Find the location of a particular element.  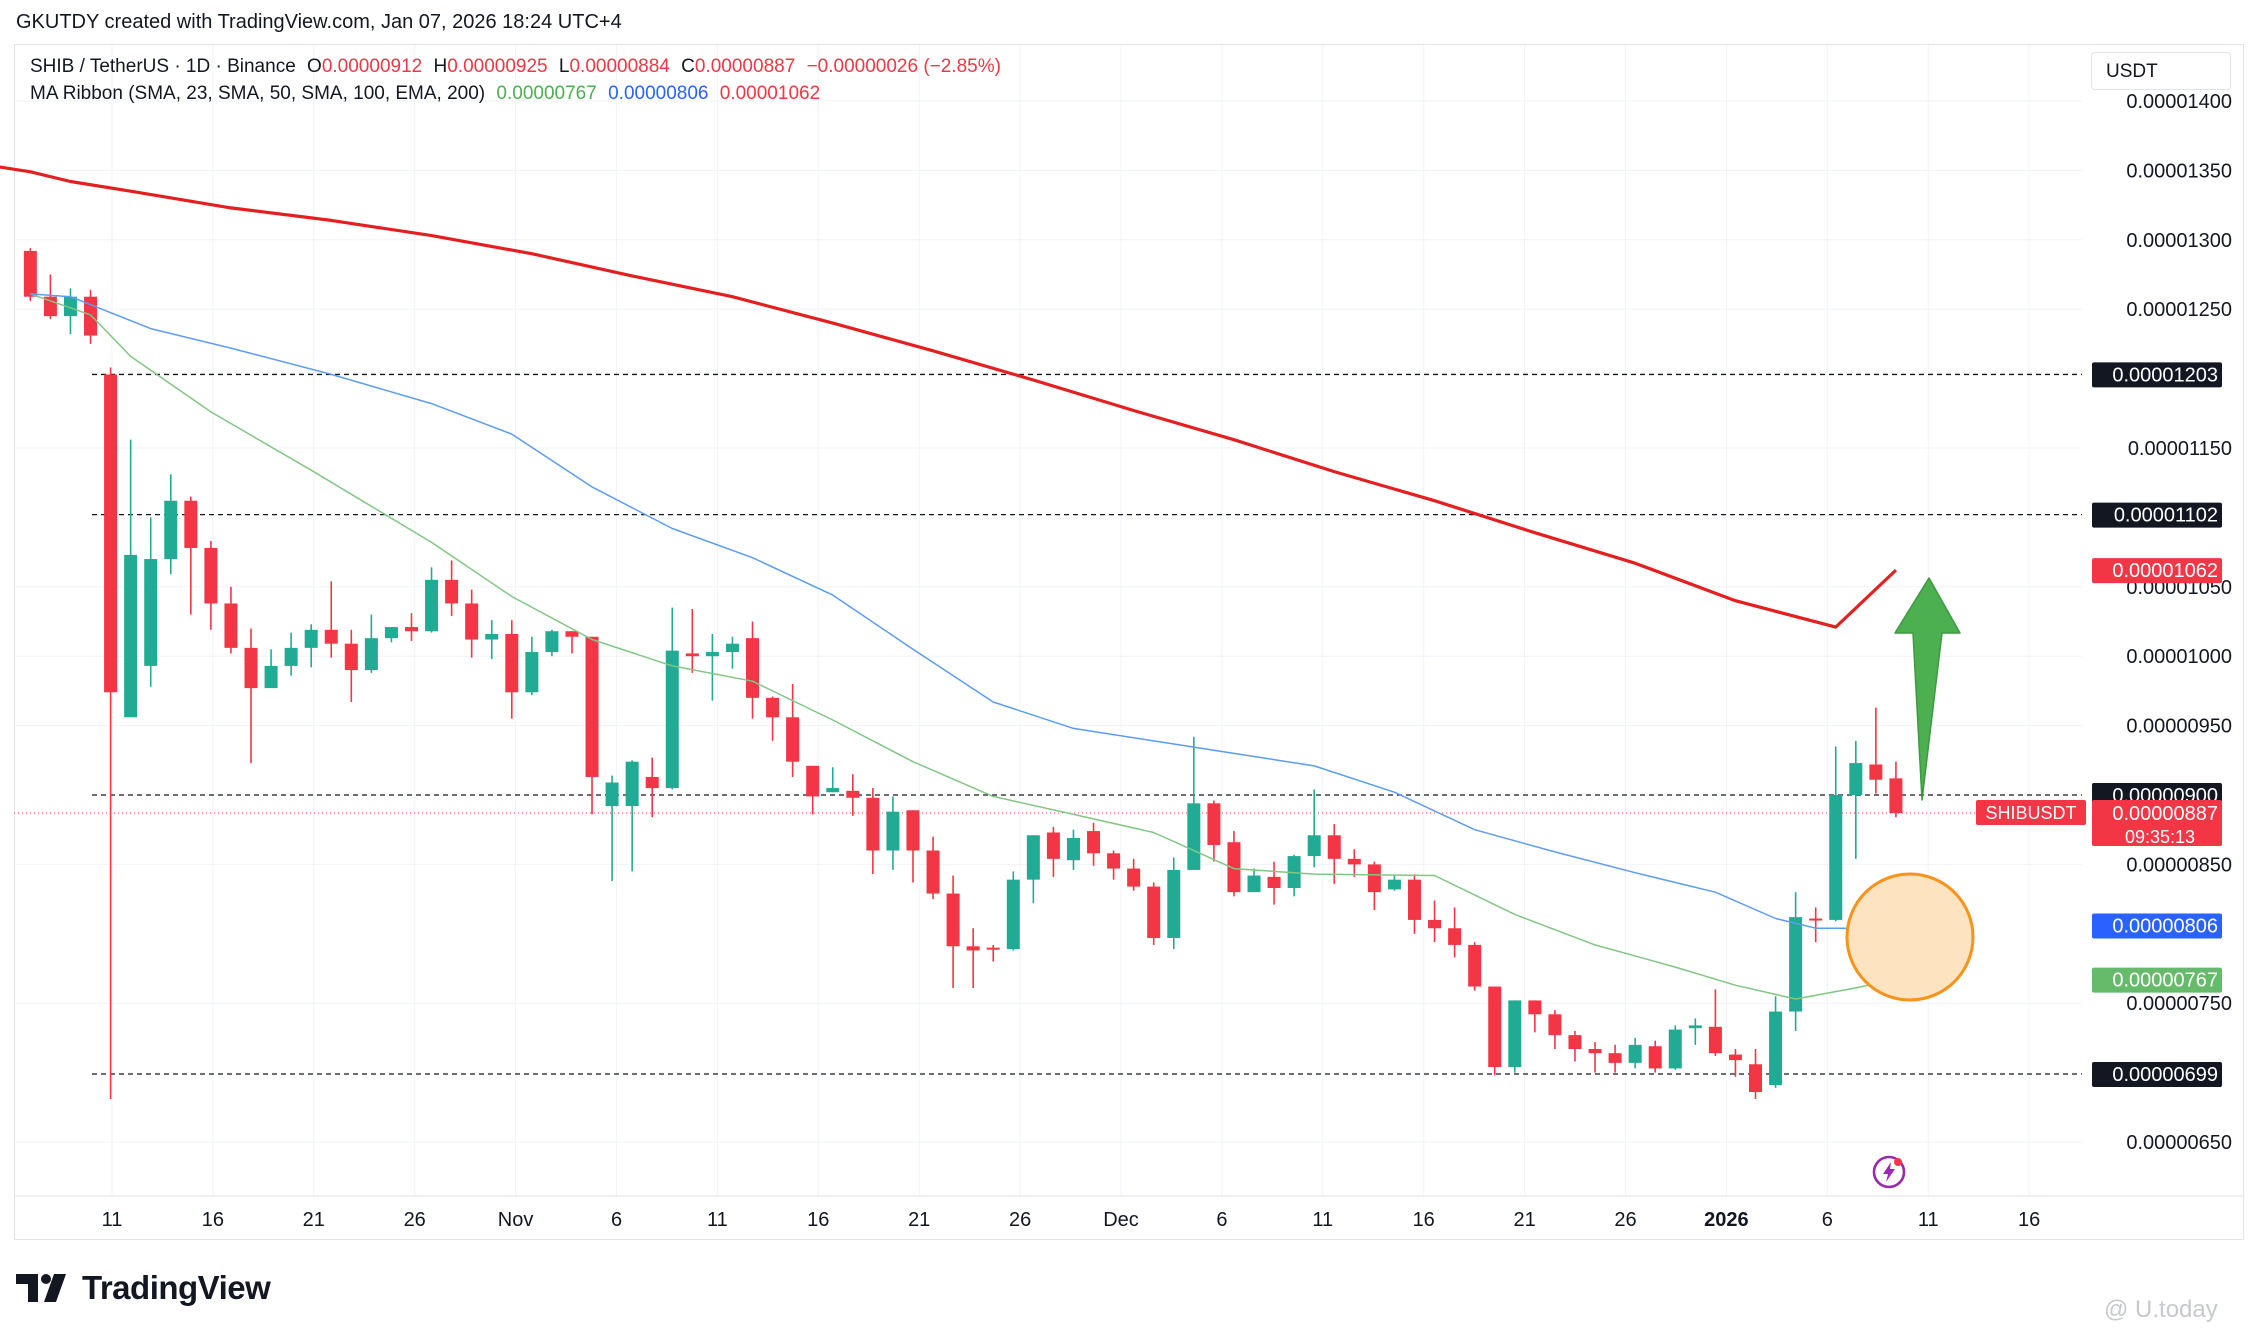

tradingview-logo: TradingView is located at coordinates (143, 1288).